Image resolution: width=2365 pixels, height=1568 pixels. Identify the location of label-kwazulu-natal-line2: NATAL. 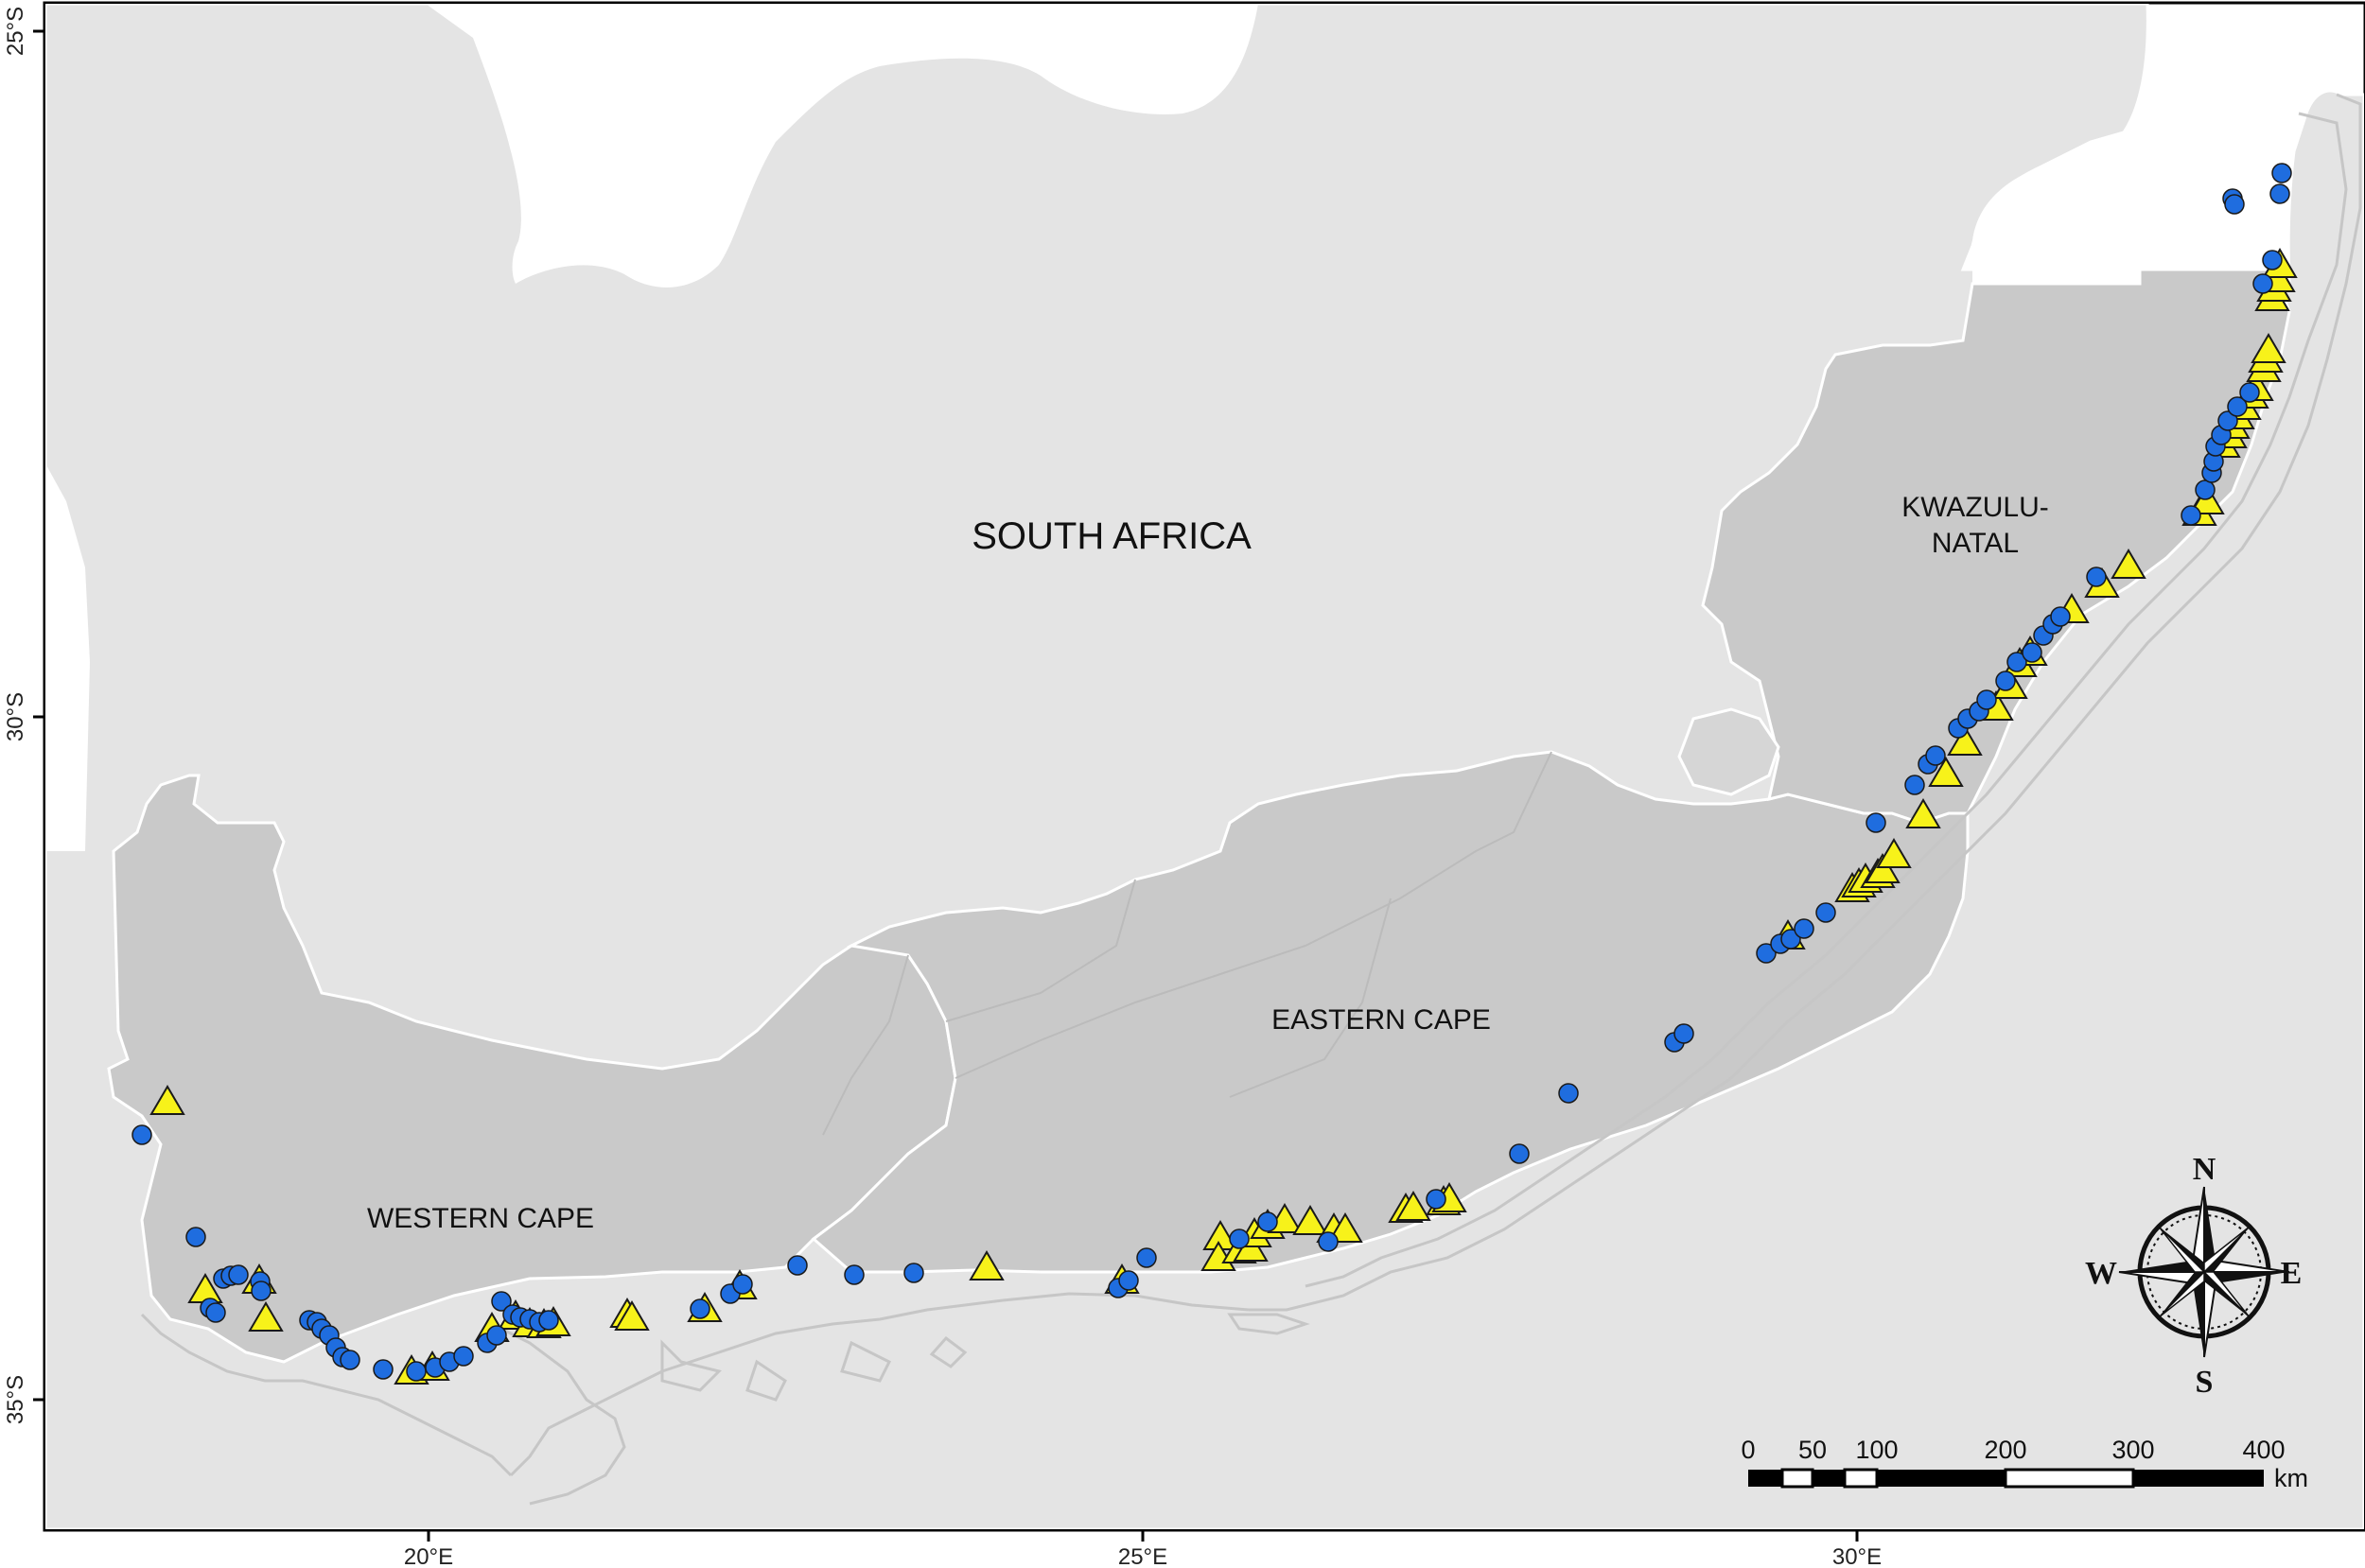
(1975, 543).